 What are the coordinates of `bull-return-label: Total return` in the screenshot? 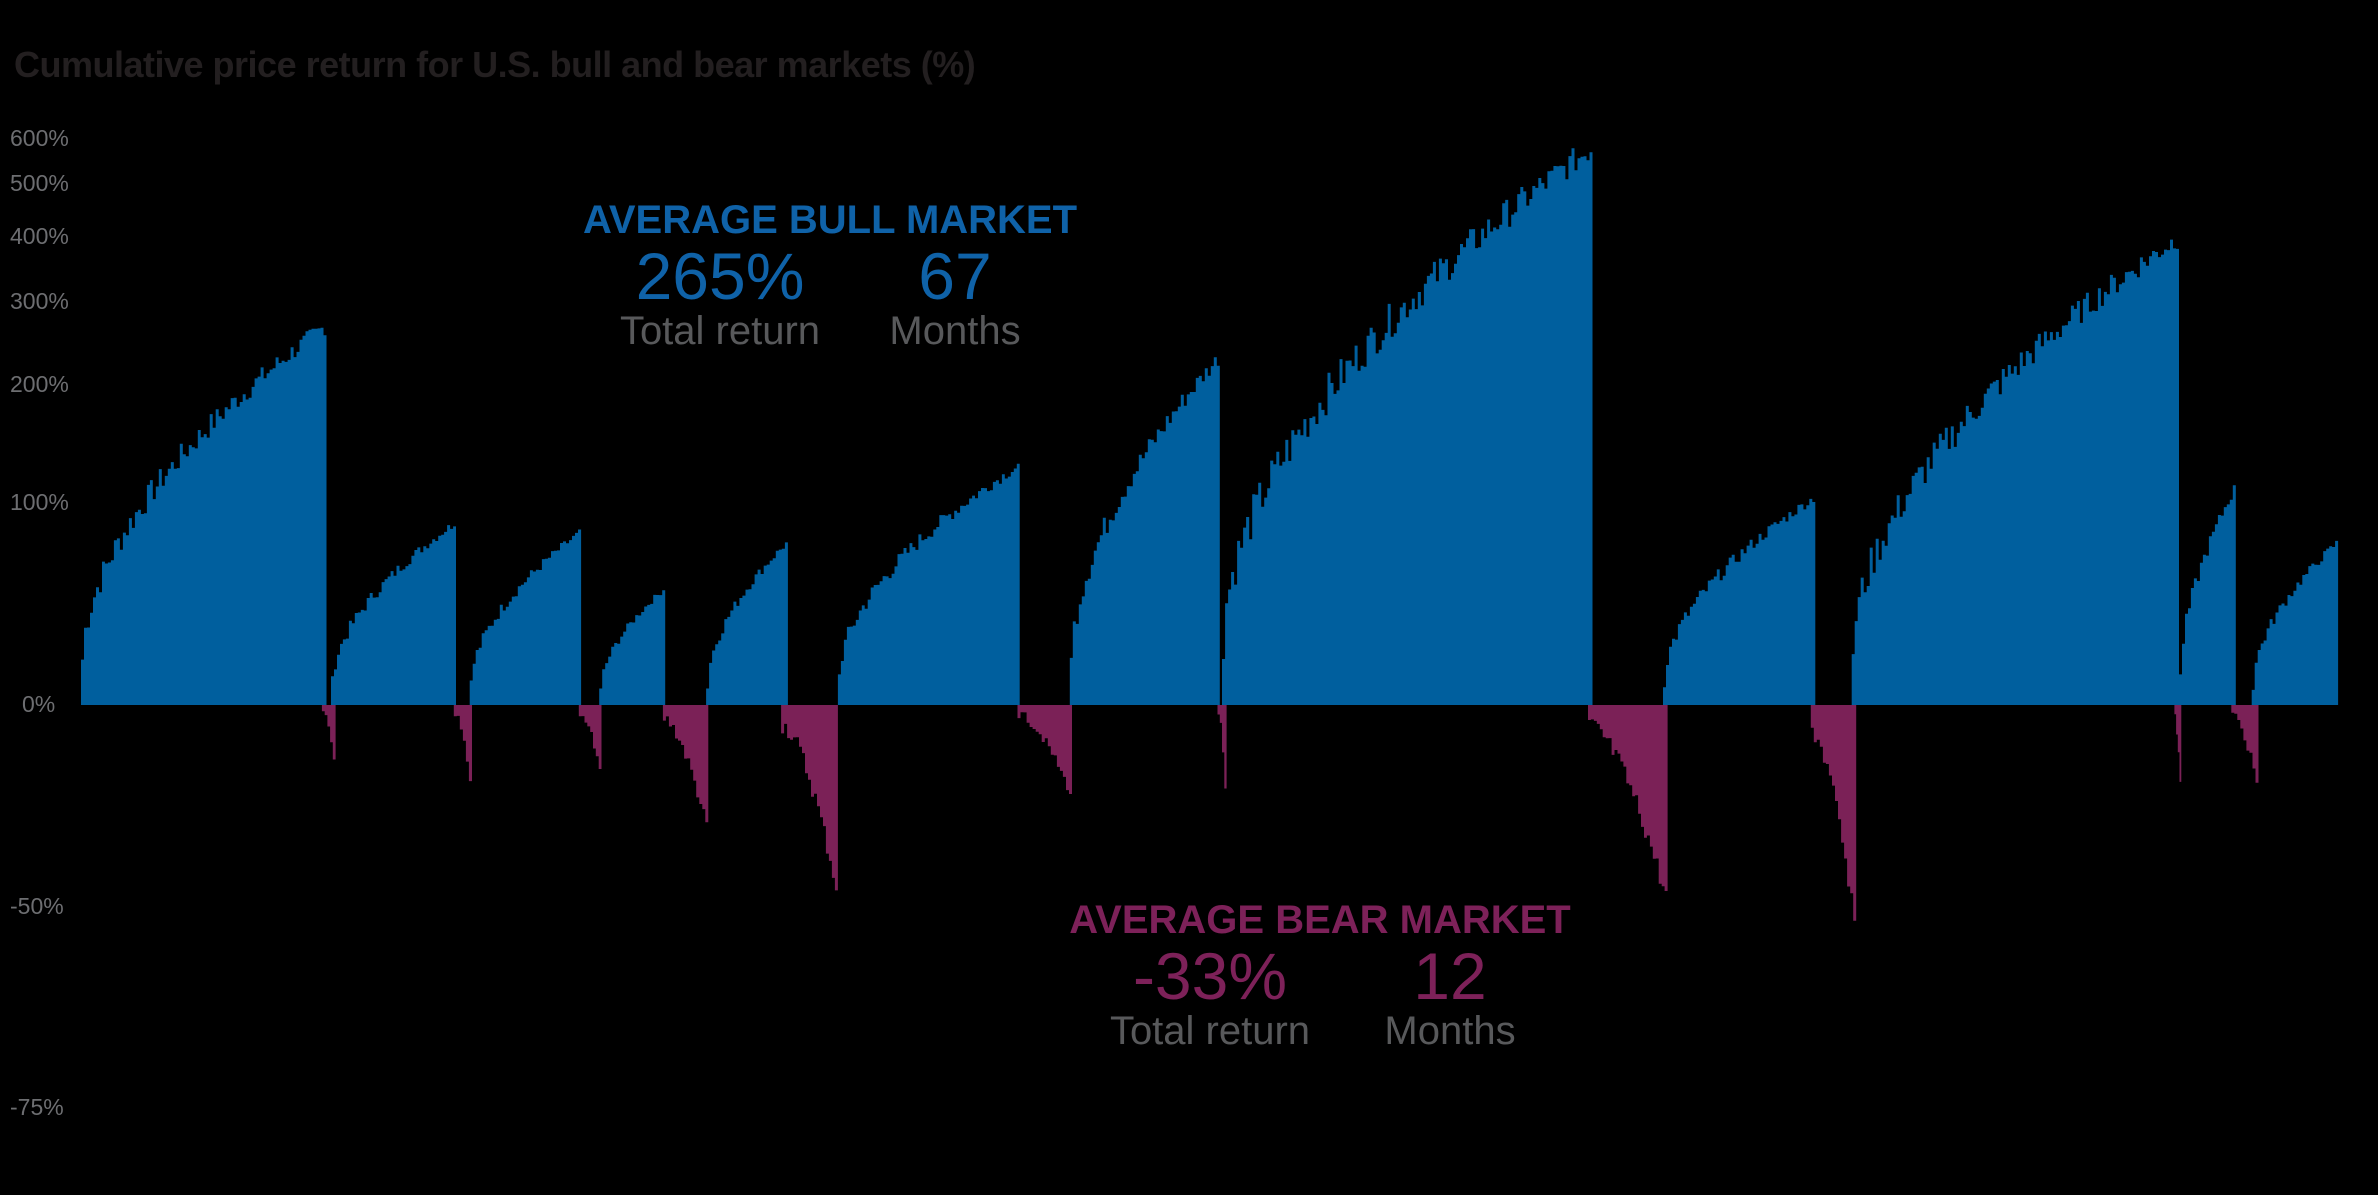 It's located at (720, 331).